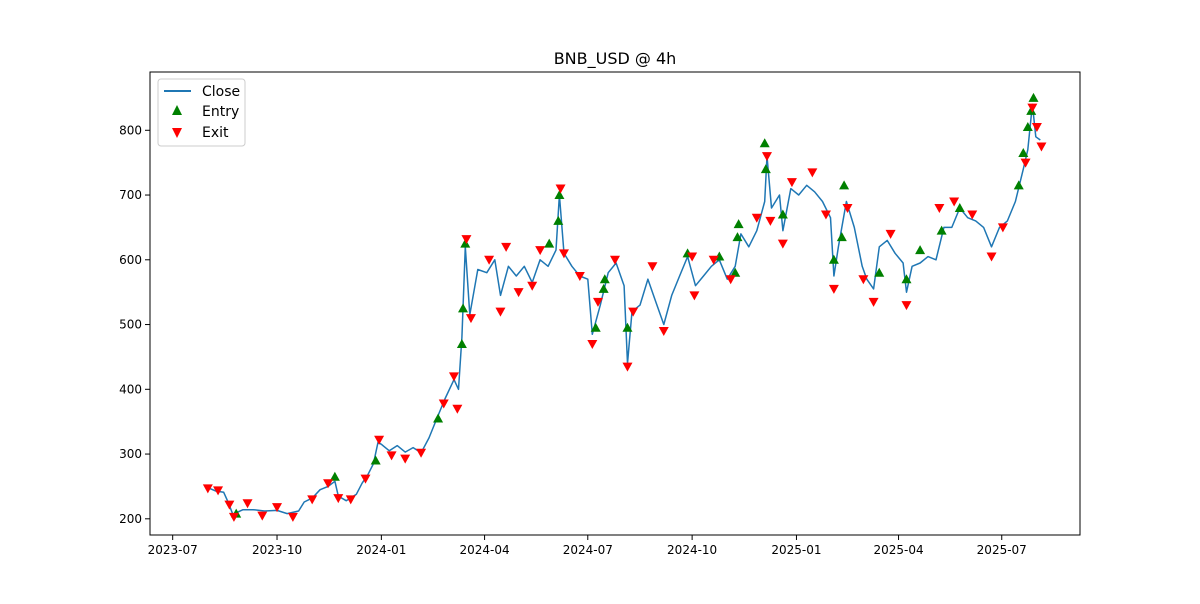  Describe the element at coordinates (130, 454) in the screenshot. I see `y-tick-label: 300` at that location.